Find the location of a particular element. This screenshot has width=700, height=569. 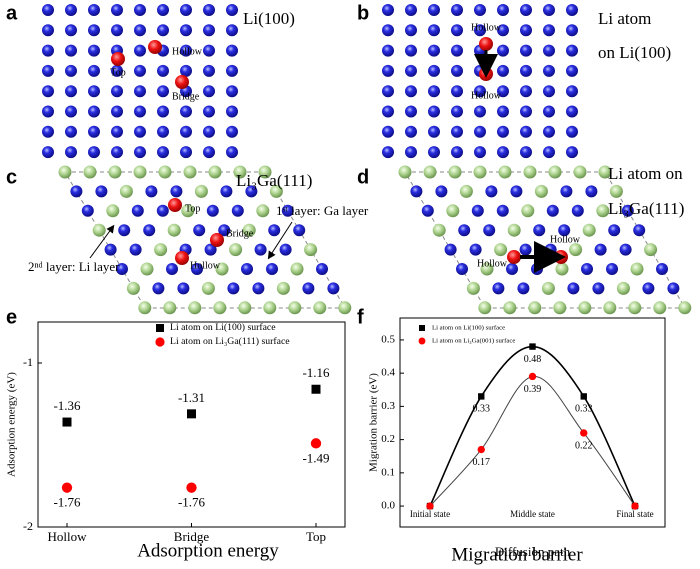

panel-title: Li₃Ga(111) is located at coordinates (274, 180).